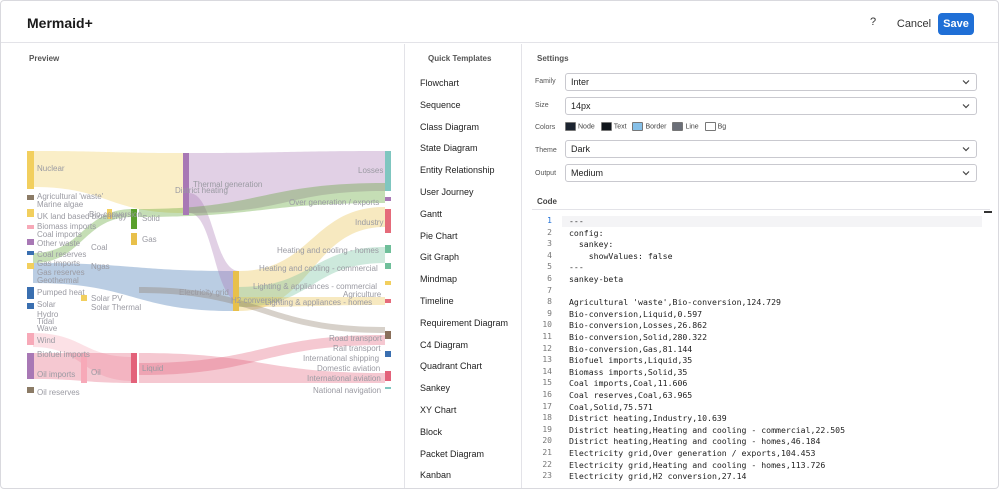 This screenshot has height=489, width=999. I want to click on swatch-node: Node, so click(580, 126).